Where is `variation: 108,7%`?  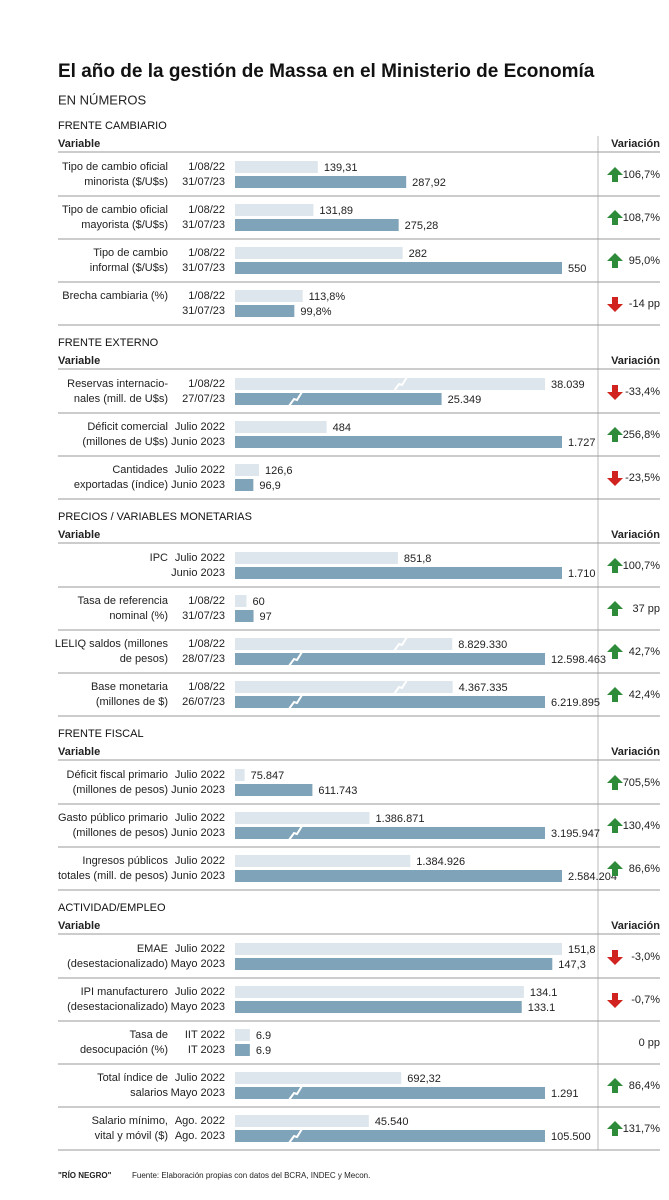
variation: 108,7% is located at coordinates (642, 218).